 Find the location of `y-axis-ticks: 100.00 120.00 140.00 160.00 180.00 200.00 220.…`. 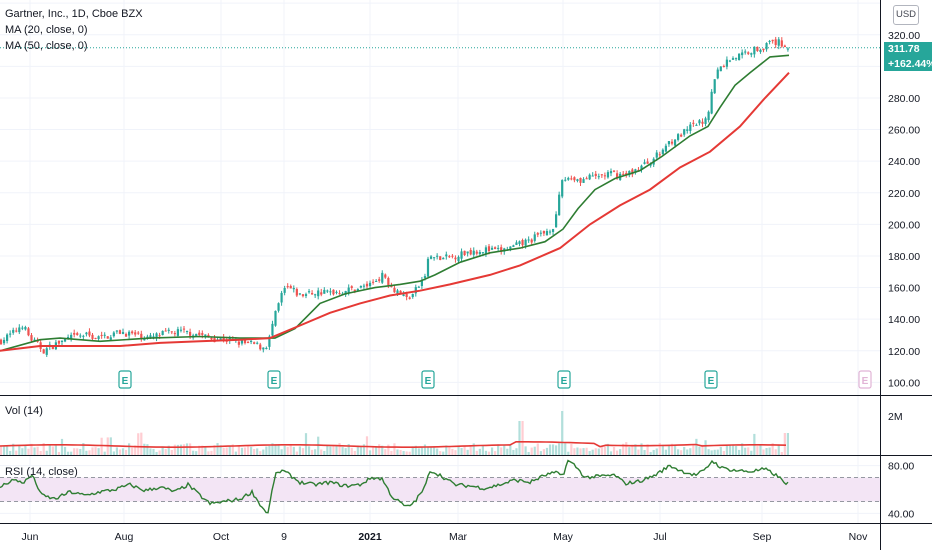

y-axis-ticks: 100.00 120.00 140.00 160.00 180.00 200.00 220.… is located at coordinates (904, 275).